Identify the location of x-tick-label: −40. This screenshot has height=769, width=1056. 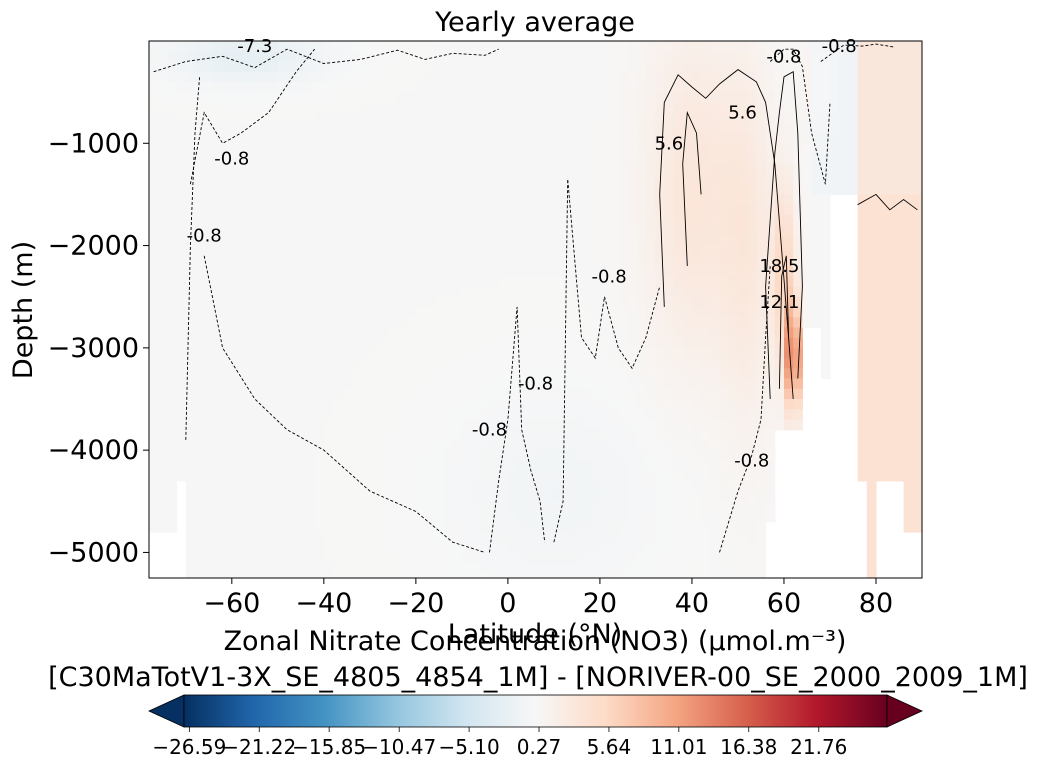
(323, 603).